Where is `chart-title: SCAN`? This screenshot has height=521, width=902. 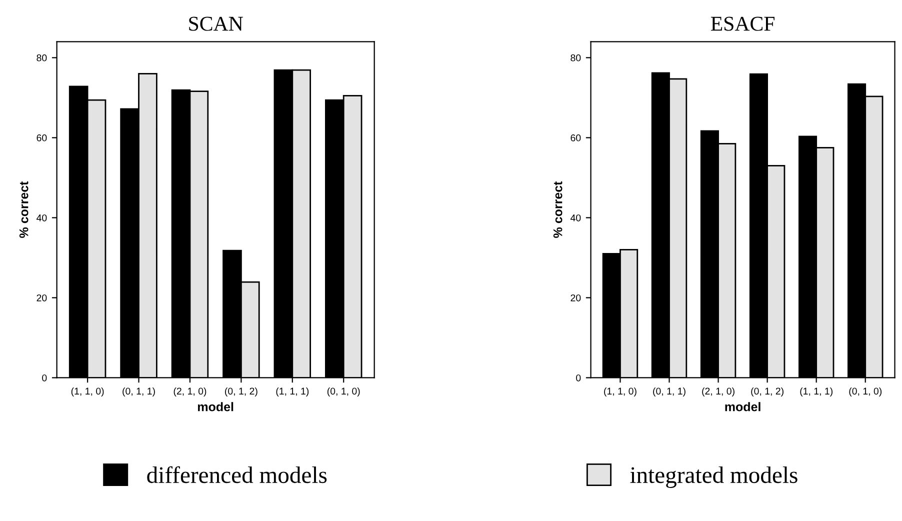 chart-title: SCAN is located at coordinates (216, 23).